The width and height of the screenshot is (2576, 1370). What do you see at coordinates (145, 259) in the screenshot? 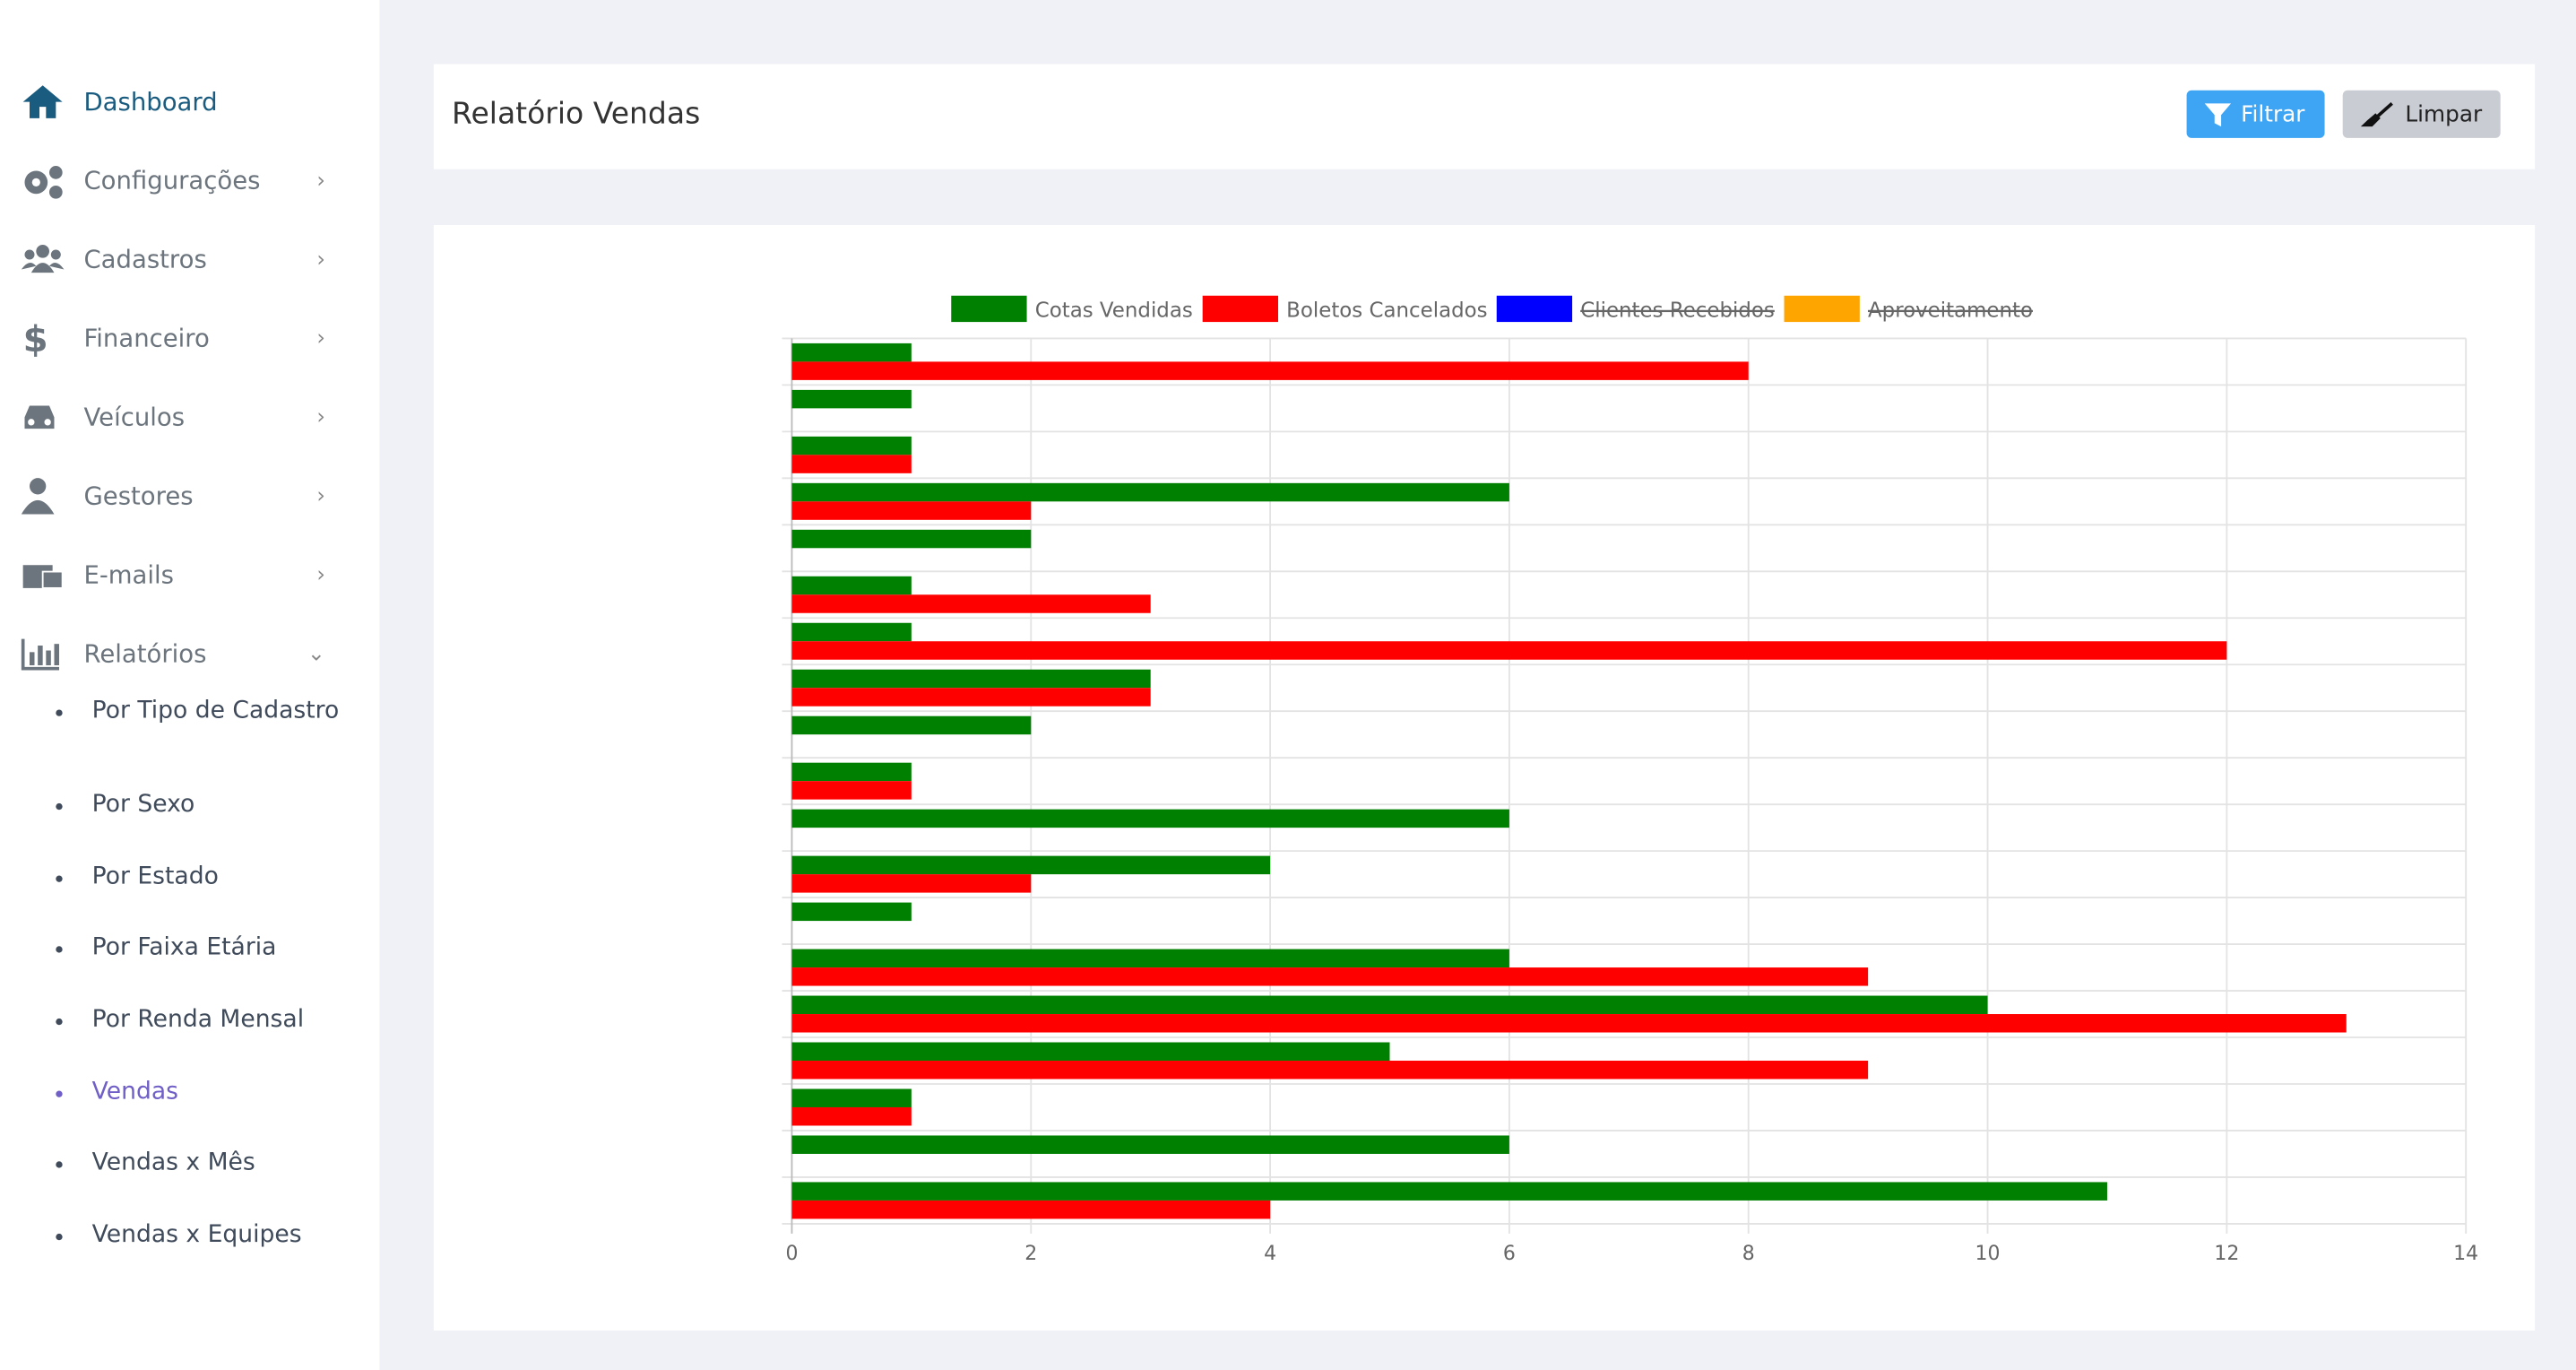
I see `menu-label: Cadastros` at bounding box center [145, 259].